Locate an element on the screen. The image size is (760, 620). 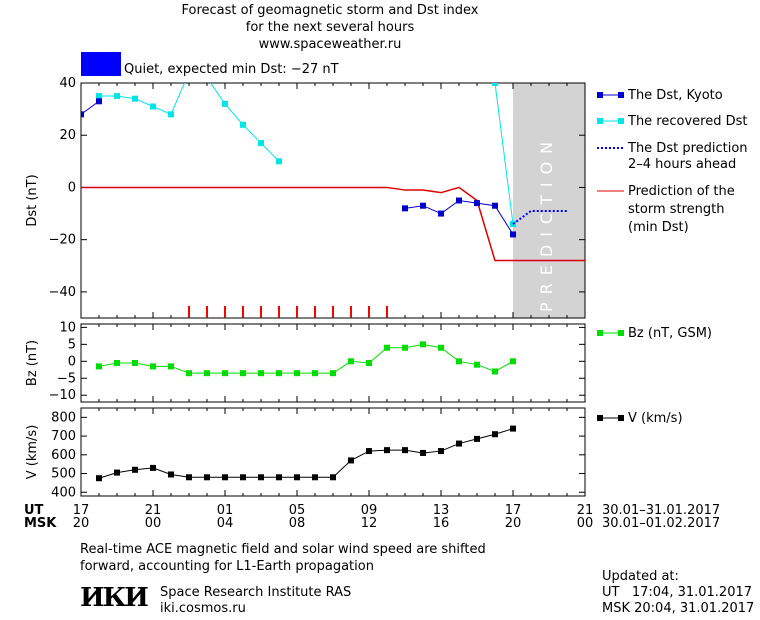
msk-tick-label: 08 is located at coordinates (297, 523).